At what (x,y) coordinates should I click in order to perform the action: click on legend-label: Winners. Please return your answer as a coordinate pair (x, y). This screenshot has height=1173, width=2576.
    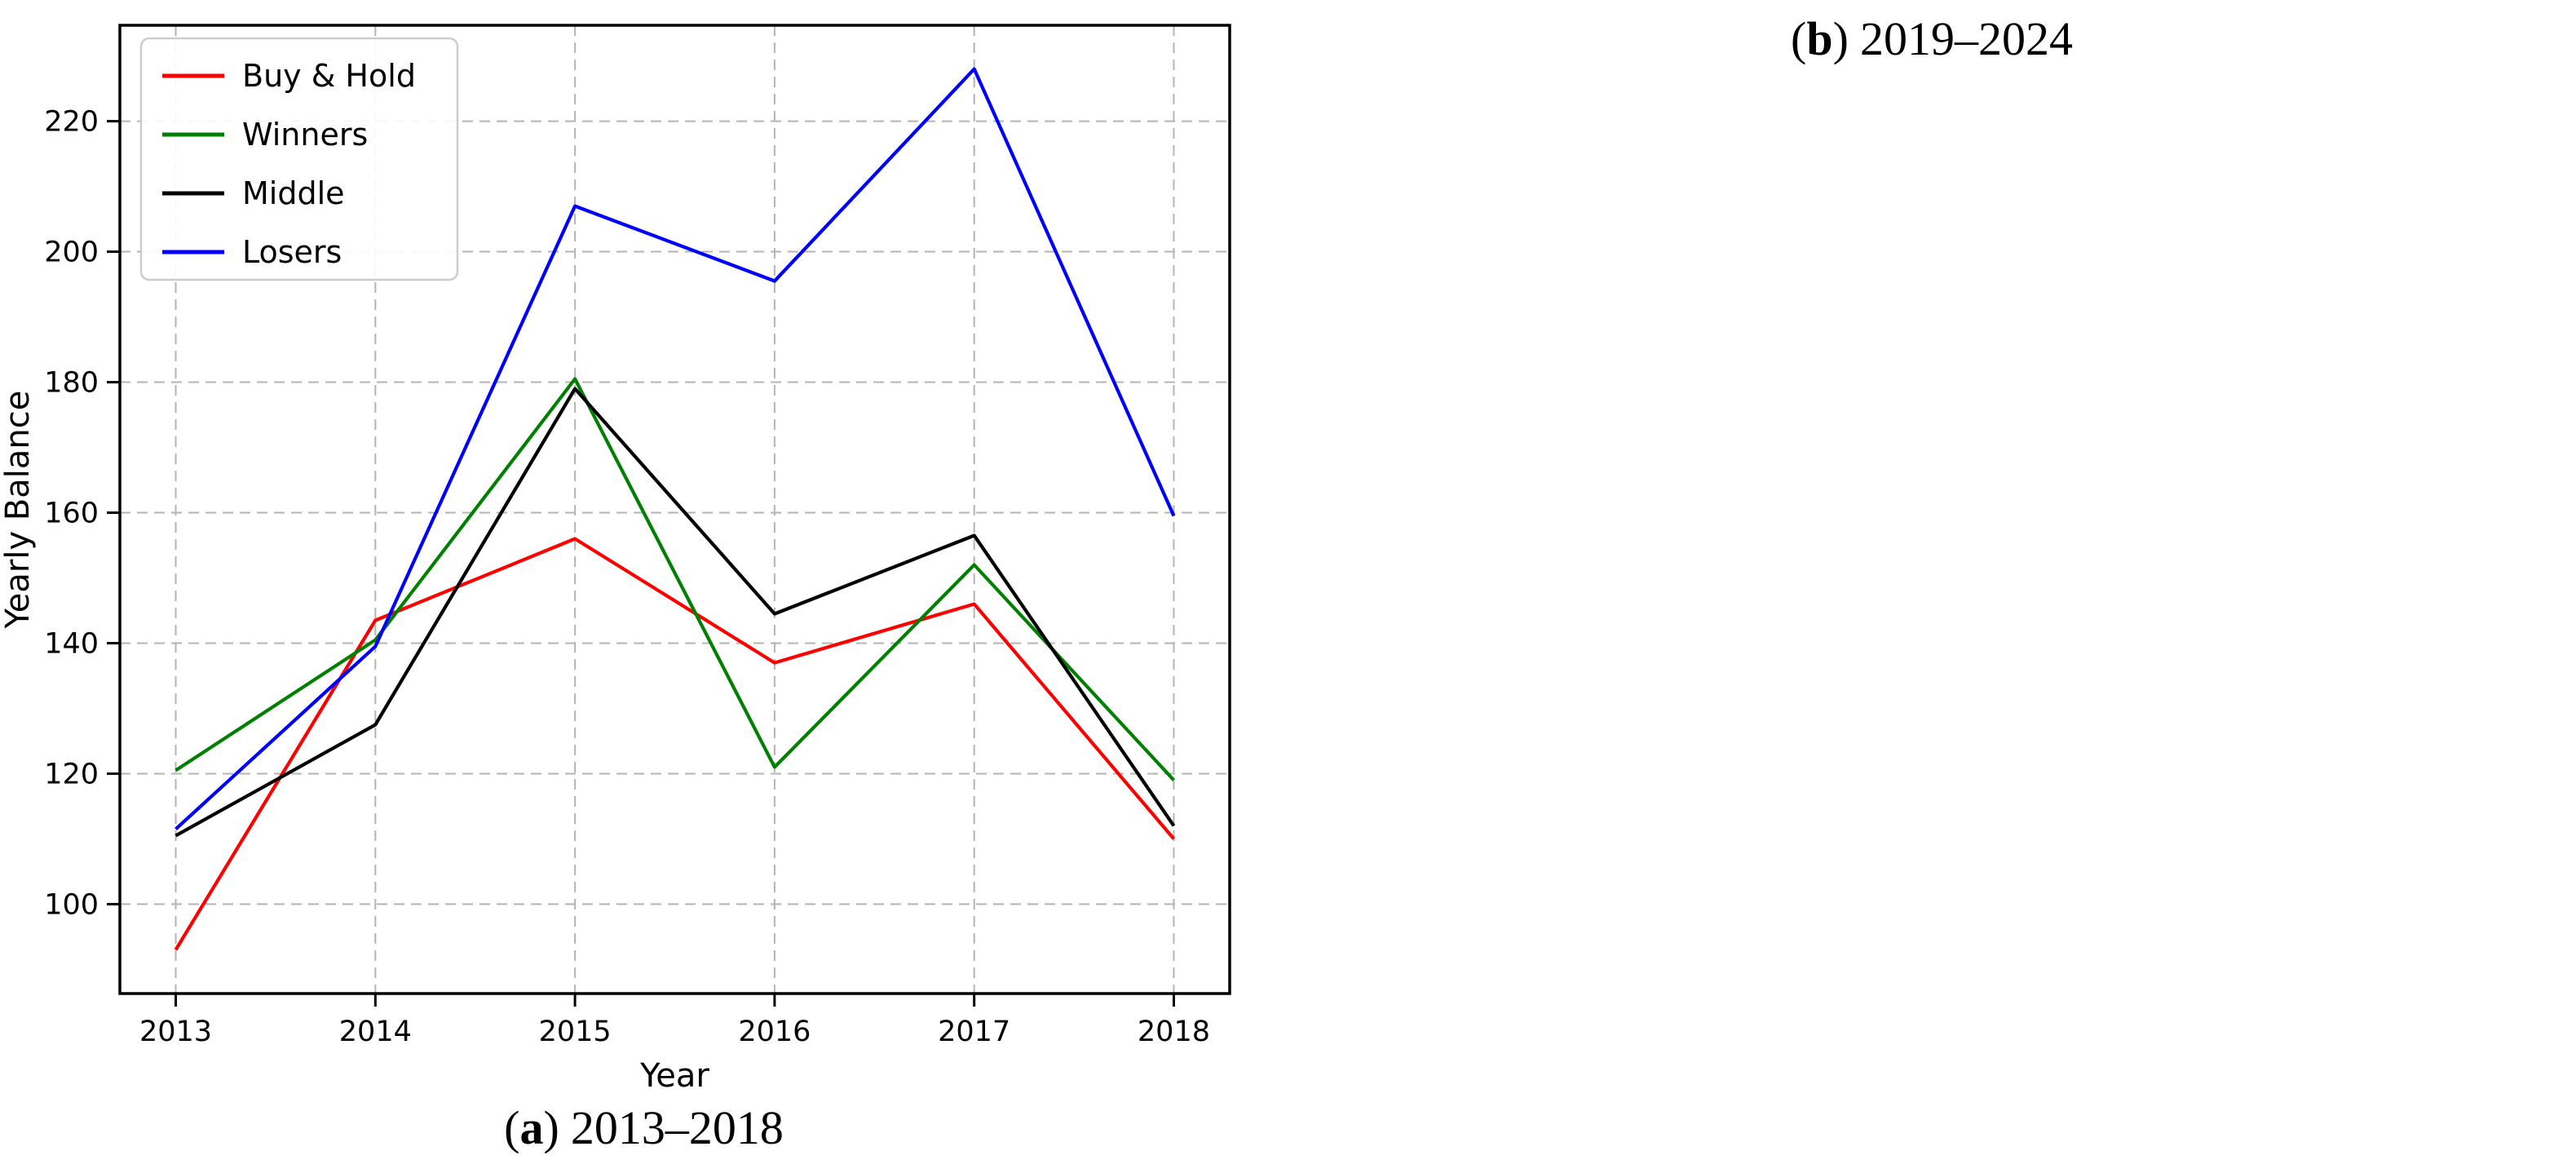
    Looking at the image, I should click on (305, 135).